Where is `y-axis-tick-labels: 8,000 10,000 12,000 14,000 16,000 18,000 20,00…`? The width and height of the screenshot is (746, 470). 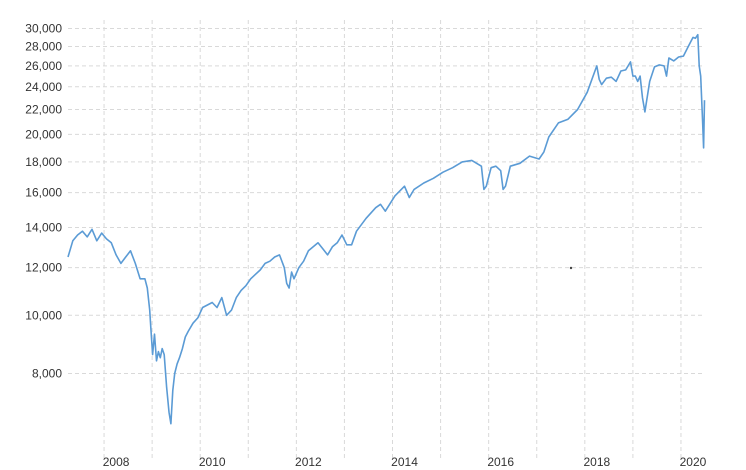
y-axis-tick-labels: 8,000 10,000 12,000 14,000 16,000 18,000 20,00… is located at coordinates (43, 201).